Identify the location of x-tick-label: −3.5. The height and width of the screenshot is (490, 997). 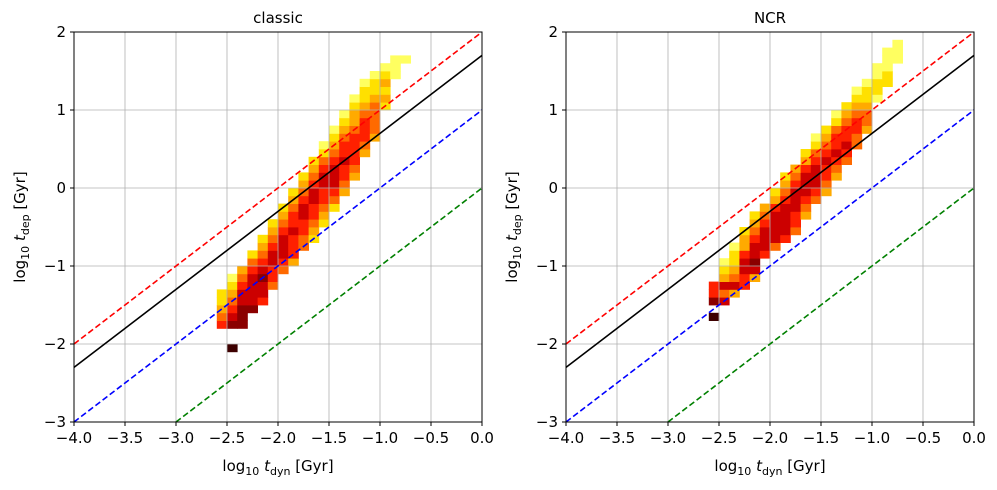
(125, 438).